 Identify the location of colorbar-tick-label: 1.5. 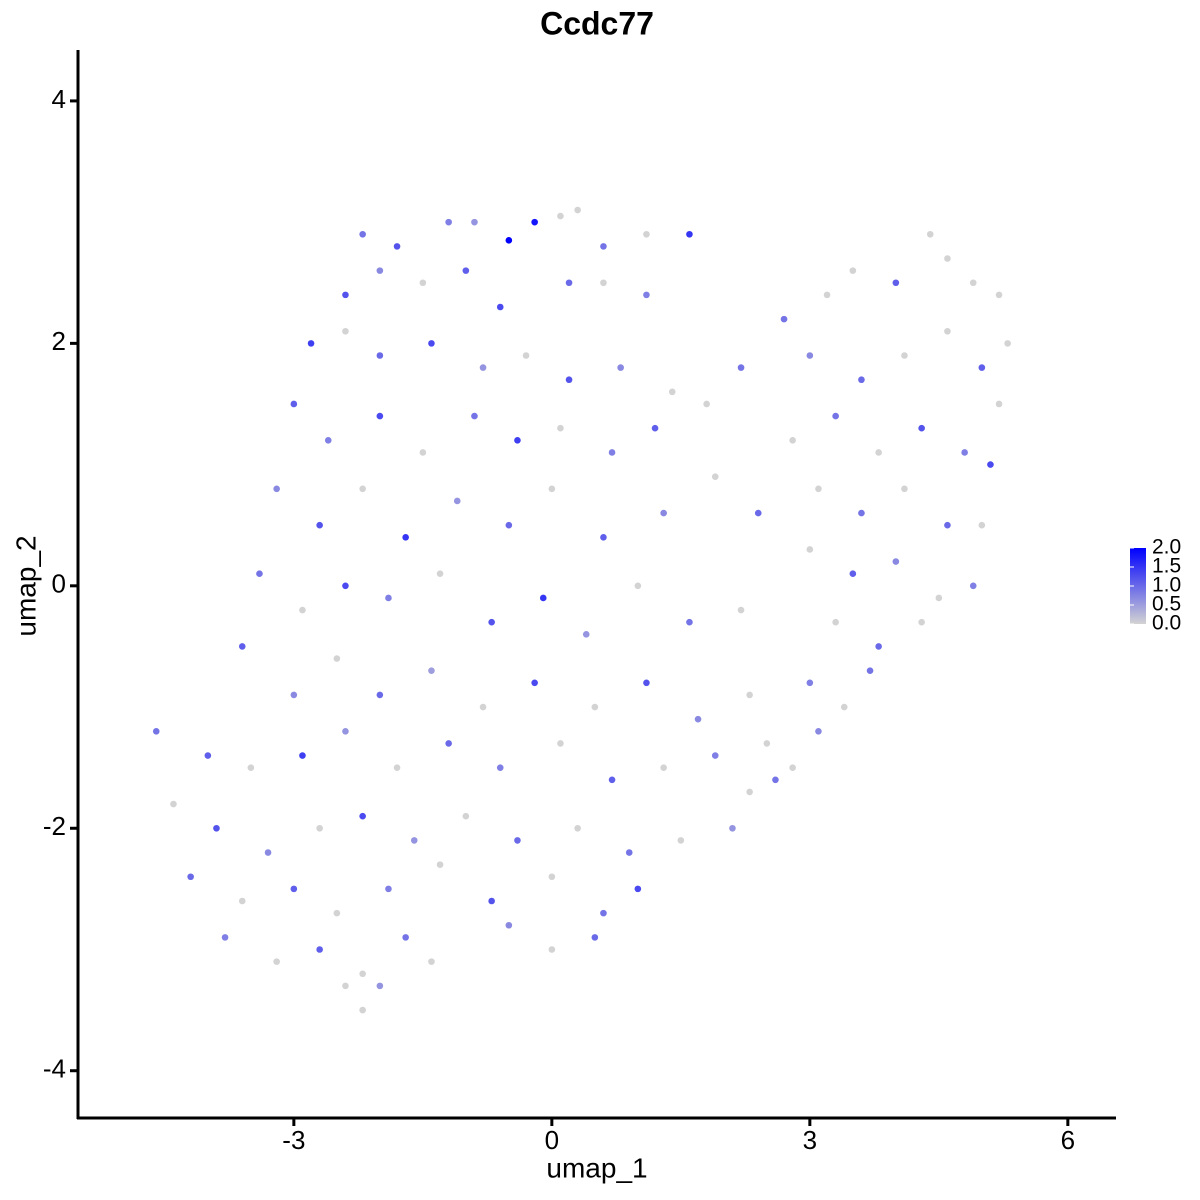
(1166, 566).